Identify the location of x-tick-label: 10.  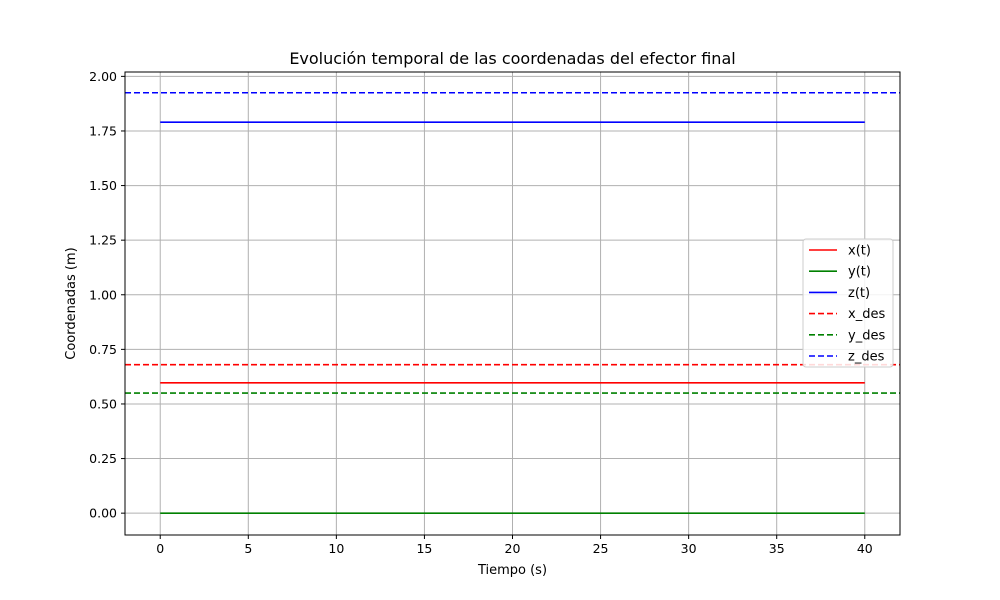
(336, 548).